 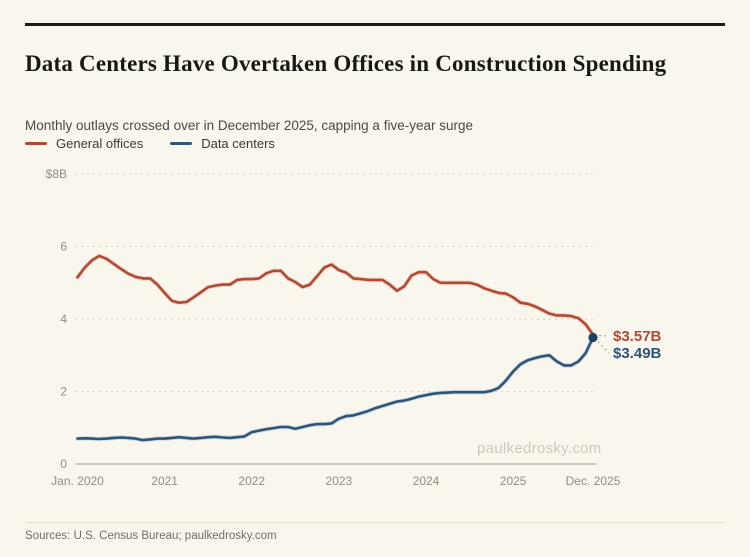 I want to click on y-tick-label: 4, so click(x=63, y=319).